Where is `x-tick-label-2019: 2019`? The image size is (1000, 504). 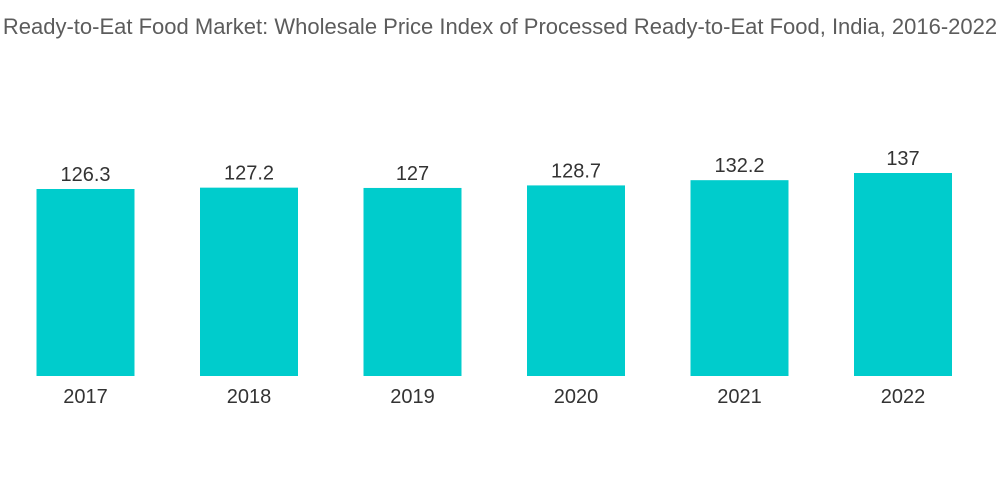
x-tick-label-2019: 2019 is located at coordinates (412, 397).